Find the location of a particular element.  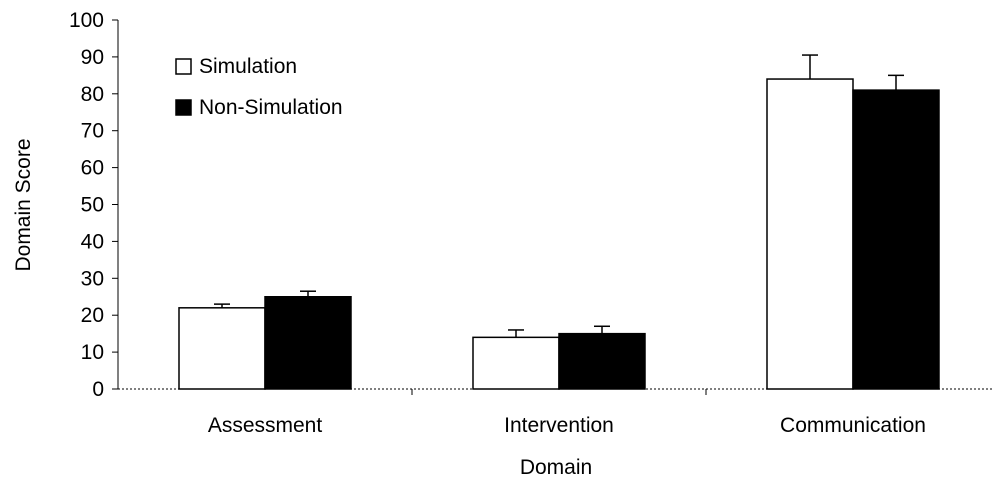

legend-label-non-simulation: Non-Simulation is located at coordinates (271, 107).